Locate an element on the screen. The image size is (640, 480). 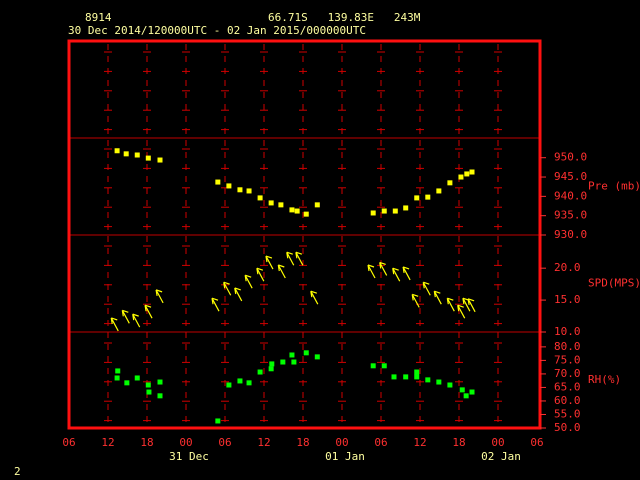
y-tick-label: 50.0 is located at coordinates (567, 427).